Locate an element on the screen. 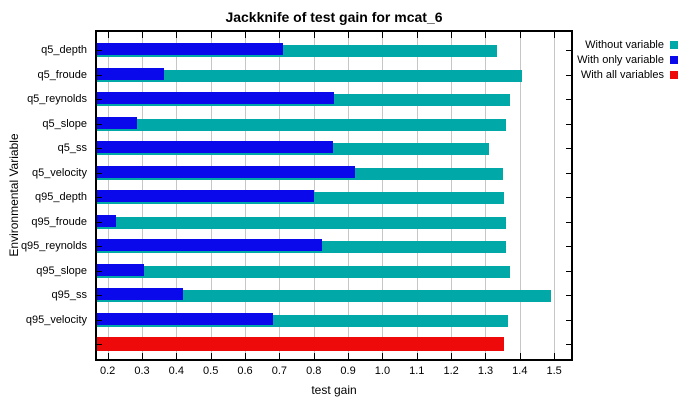 The image size is (700, 402). legend-label: Without variable is located at coordinates (624, 44).